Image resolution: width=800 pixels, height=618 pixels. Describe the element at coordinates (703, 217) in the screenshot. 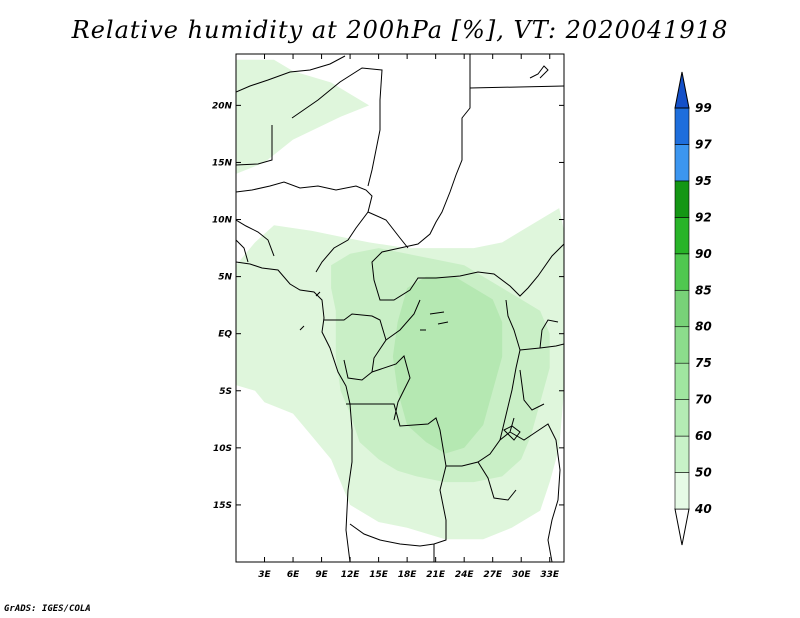

I see `colorbar-label: 92` at that location.